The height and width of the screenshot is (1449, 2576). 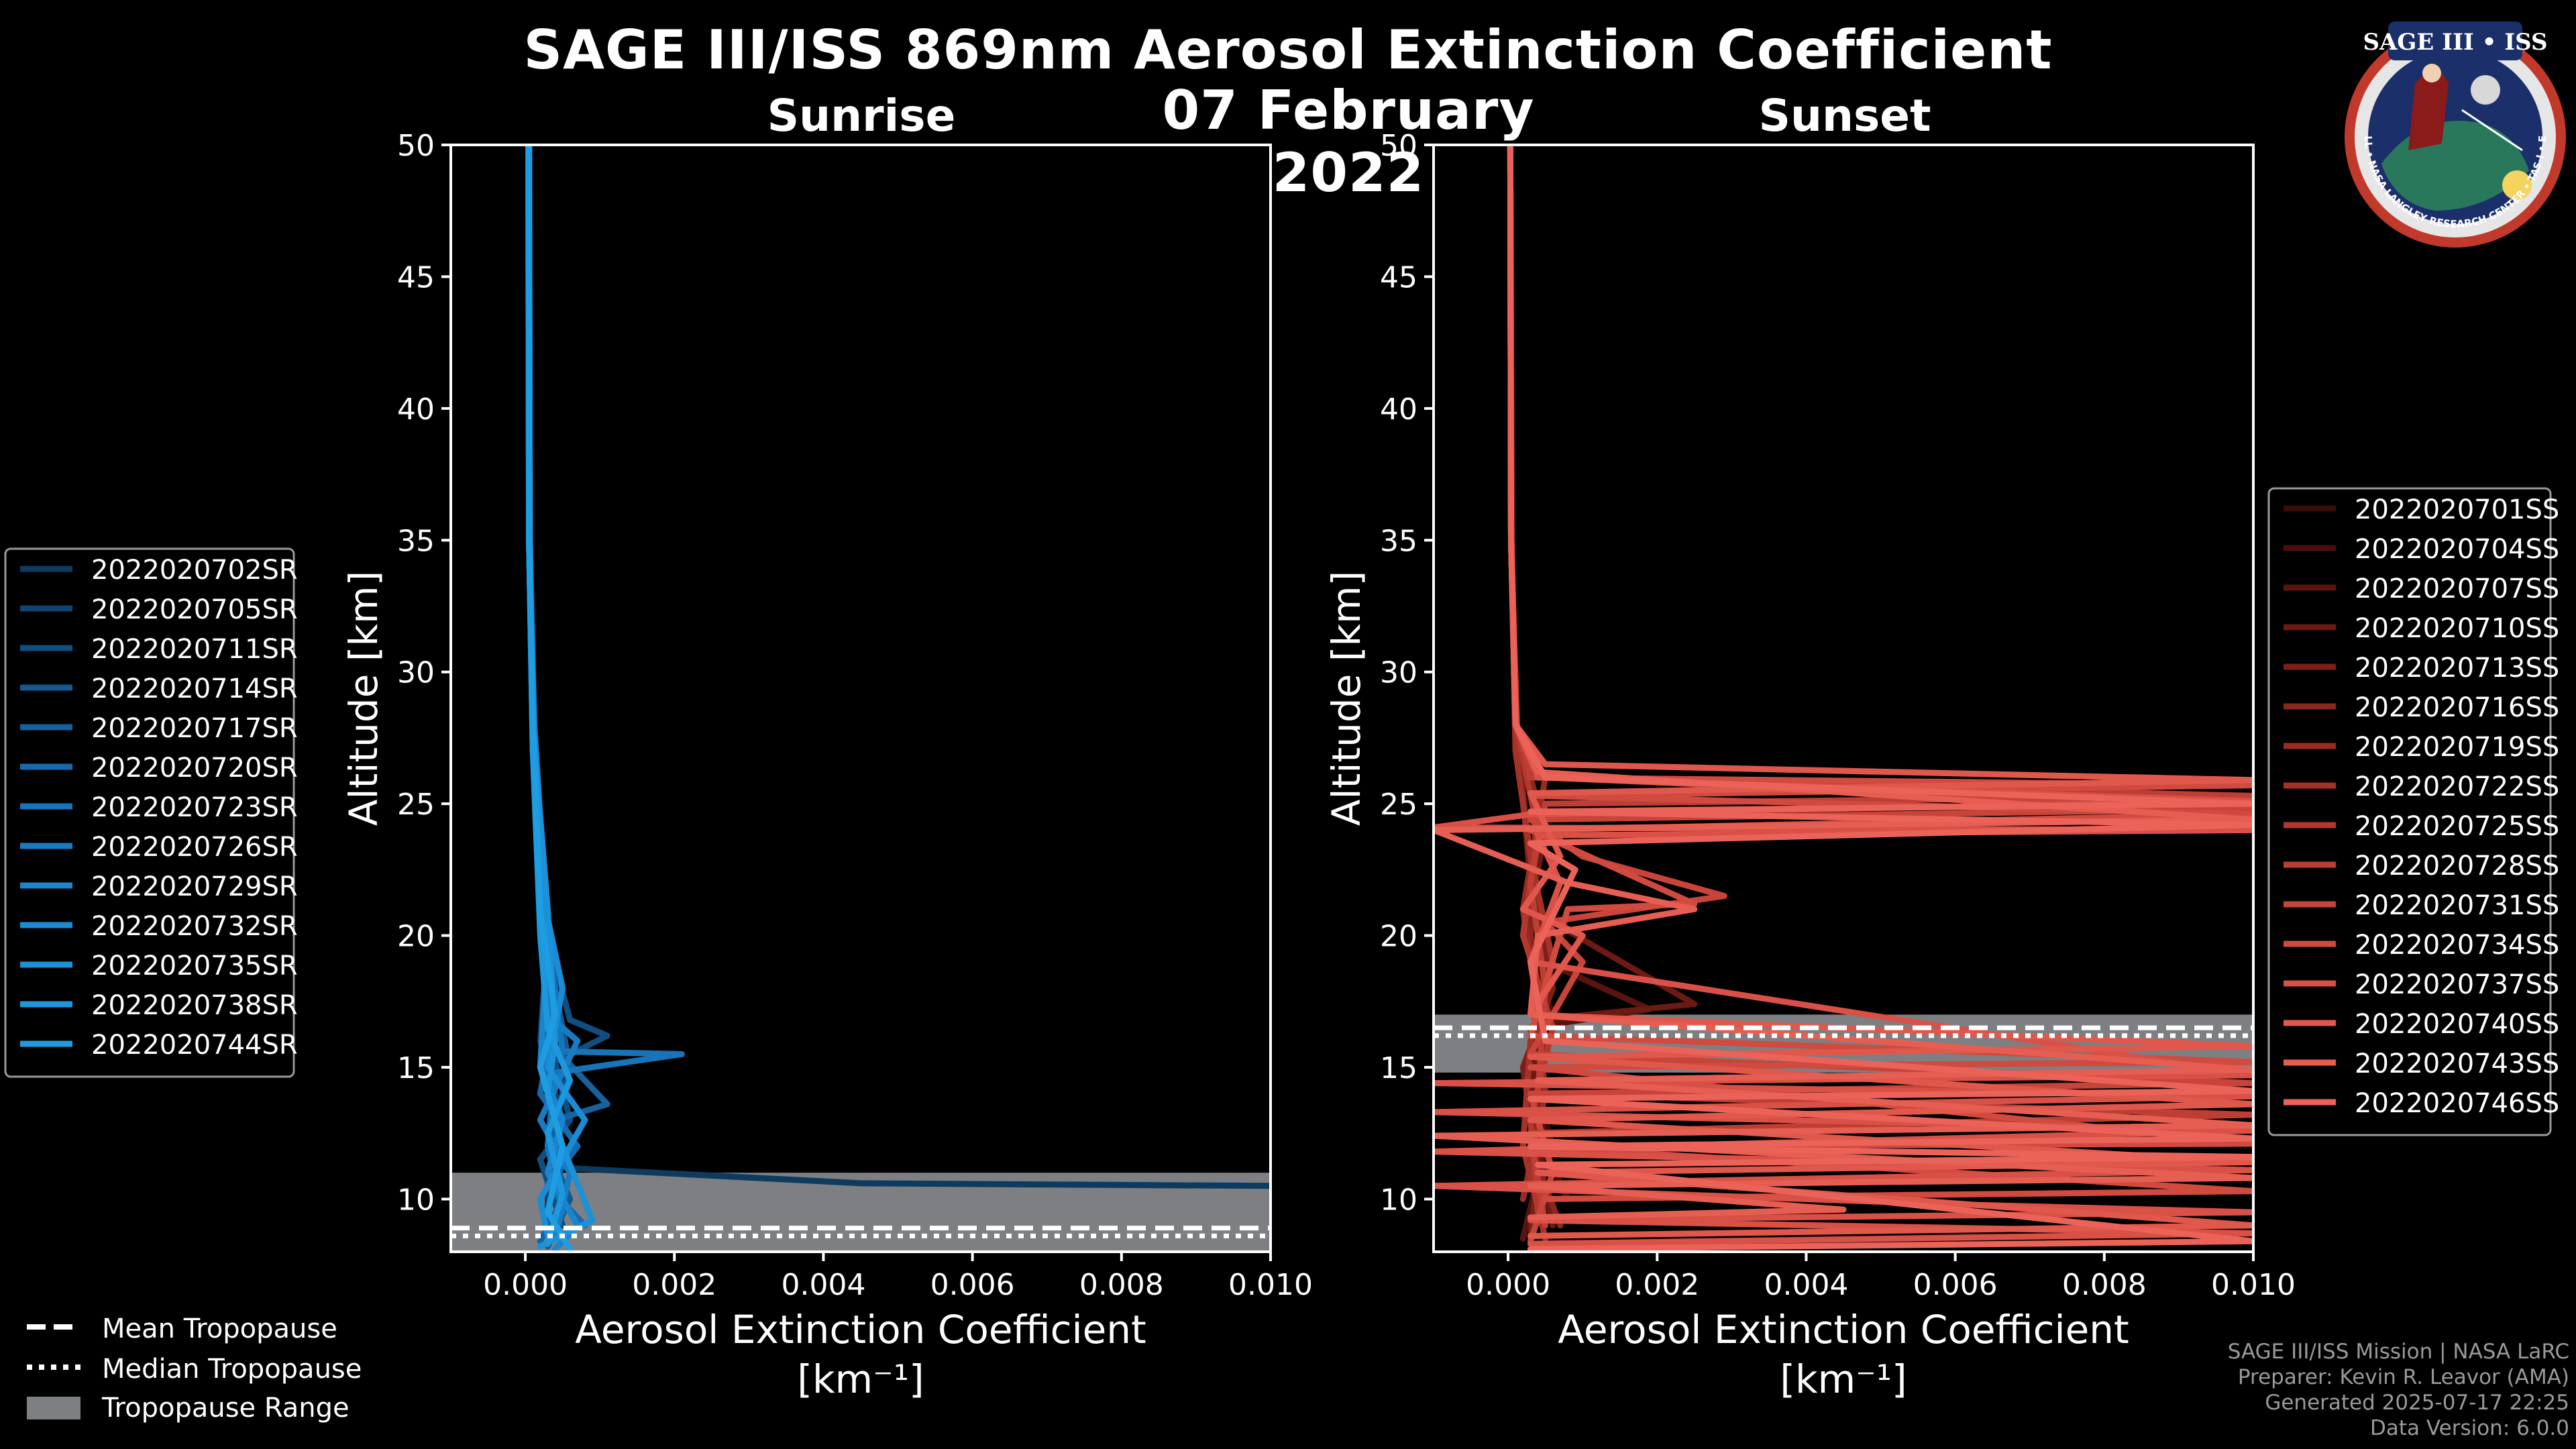 I want to click on legend-label: 2022020728SS, so click(x=2457, y=866).